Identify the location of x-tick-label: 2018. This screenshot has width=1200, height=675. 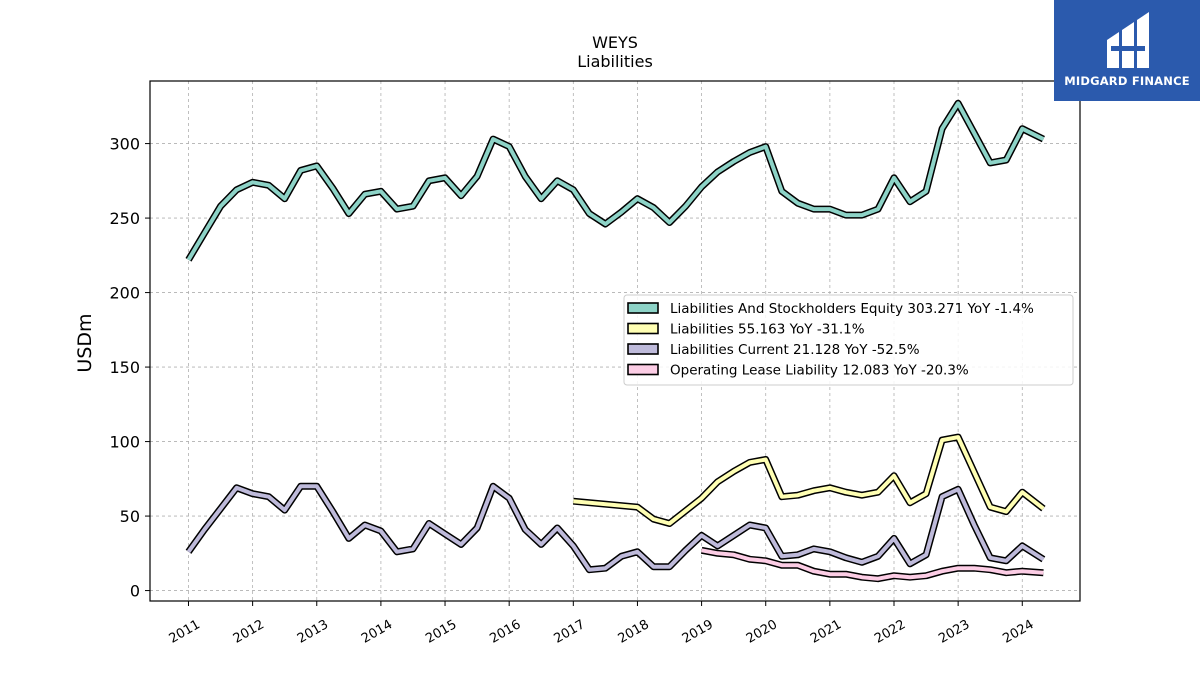
(634, 632).